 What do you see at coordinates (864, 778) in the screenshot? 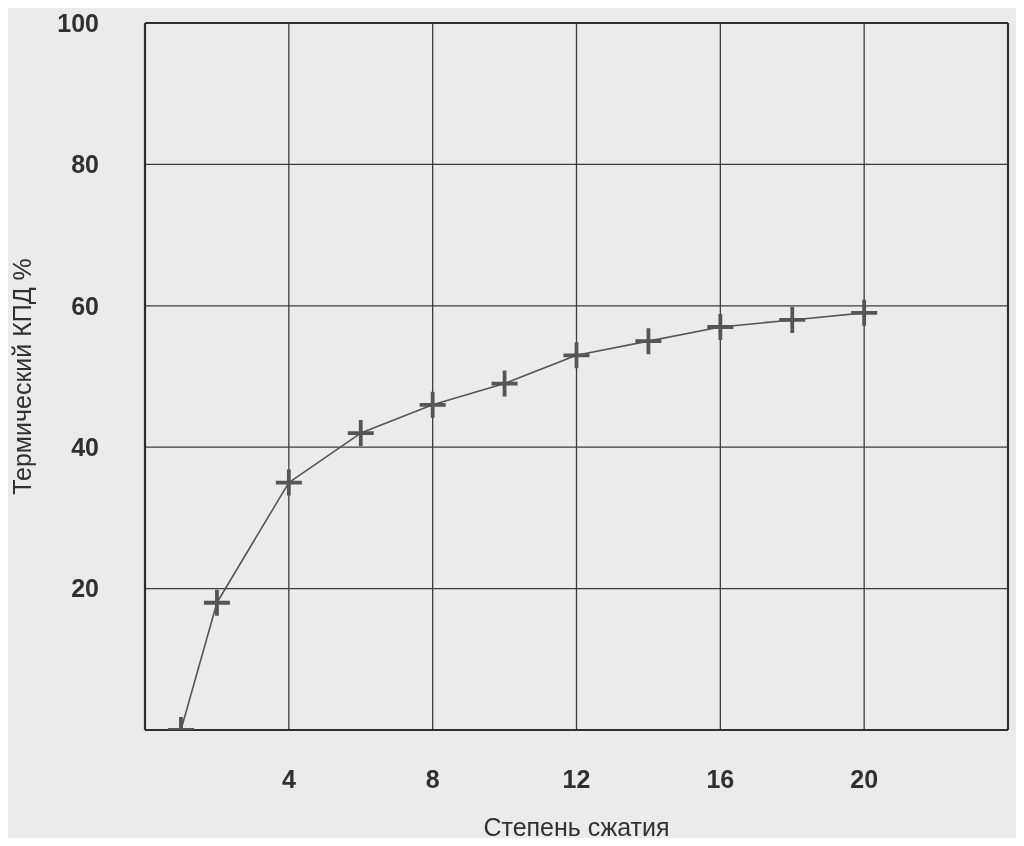
I see `x-tick-label: 20` at bounding box center [864, 778].